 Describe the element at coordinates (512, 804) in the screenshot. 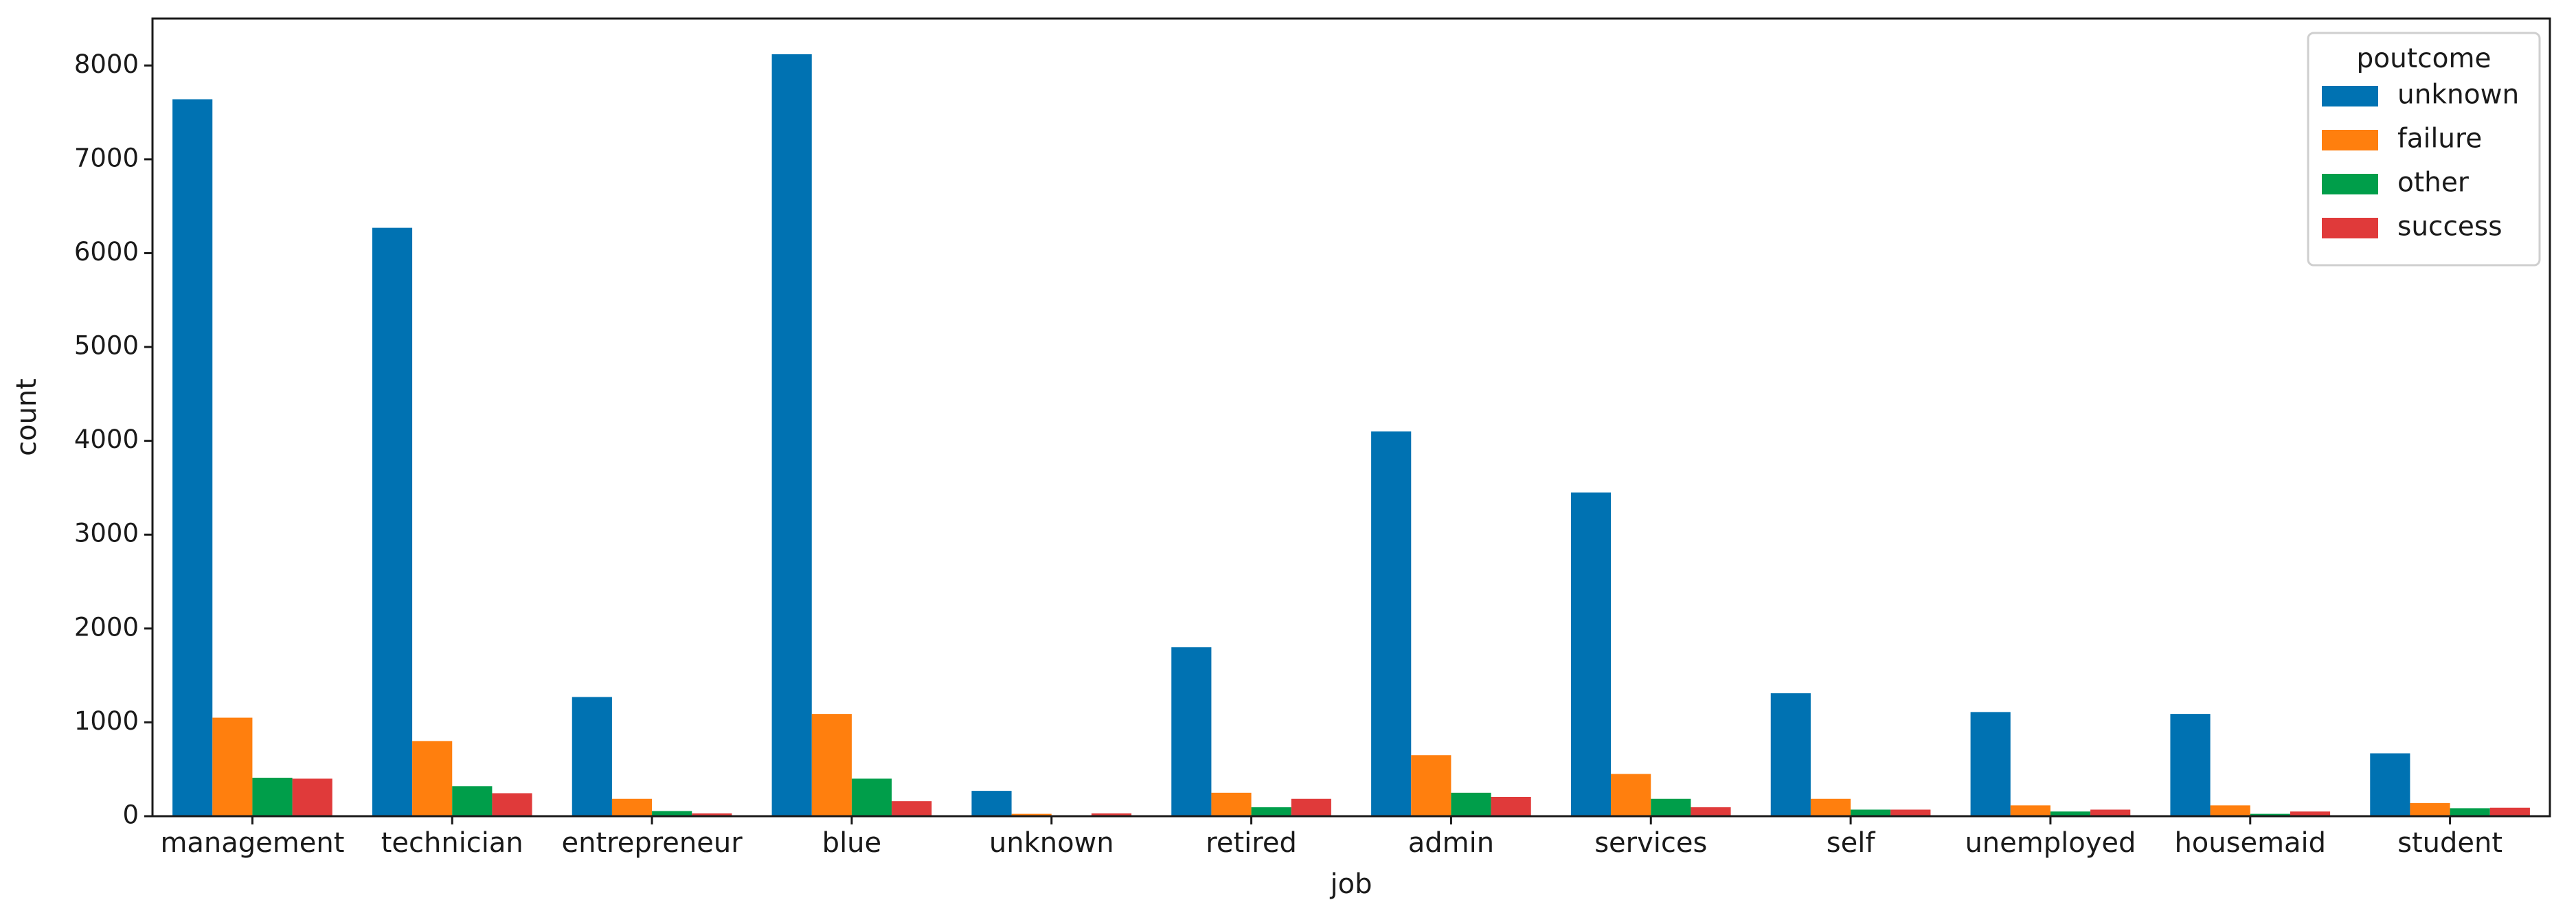

I see `bar-success-technician` at that location.